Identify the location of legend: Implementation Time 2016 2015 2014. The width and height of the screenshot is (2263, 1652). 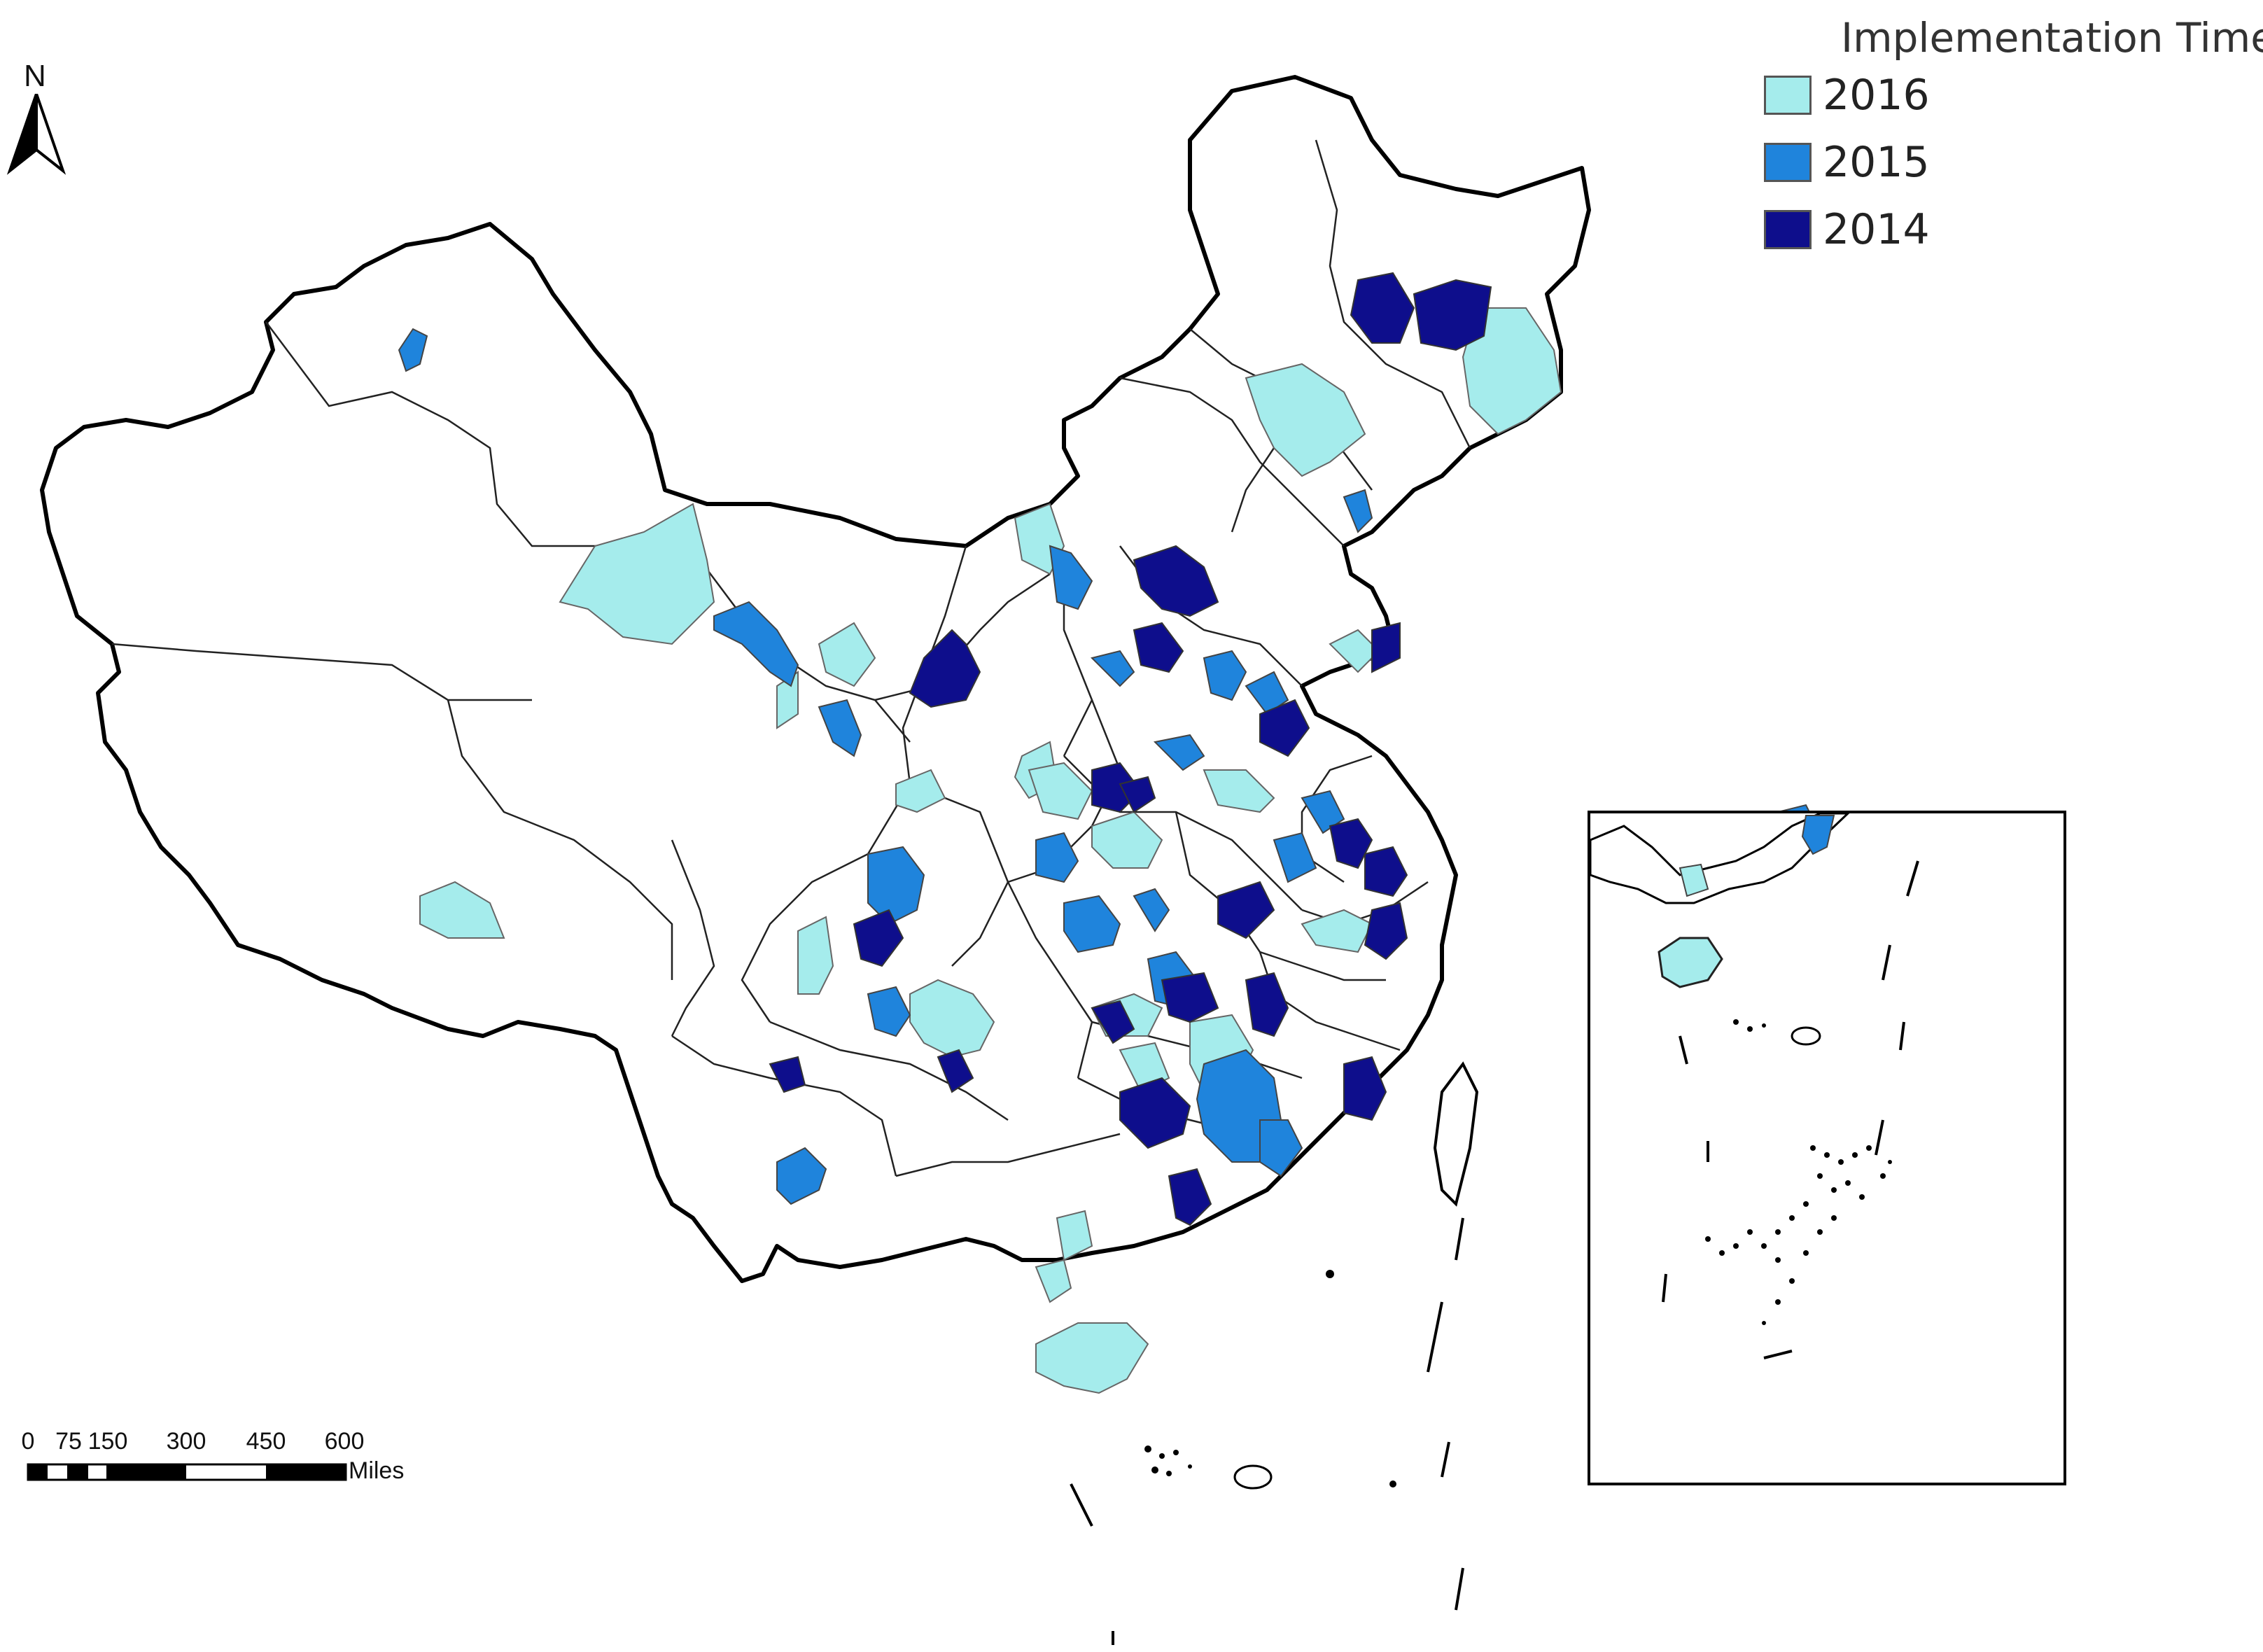
(2014, 138).